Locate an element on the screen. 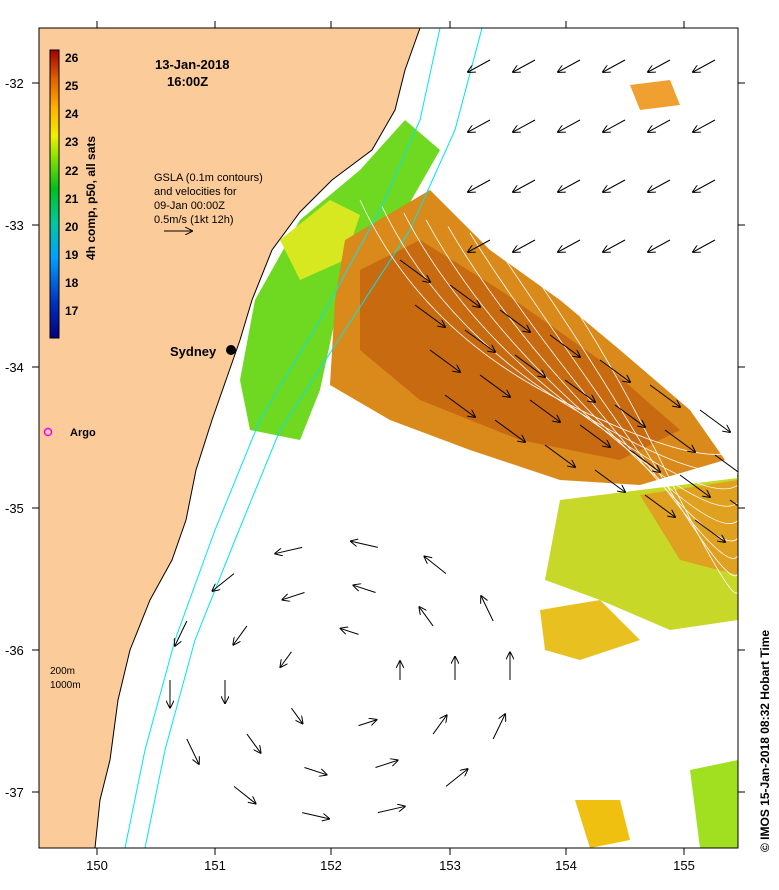  colorbar-tick: 22 is located at coordinates (72, 171).